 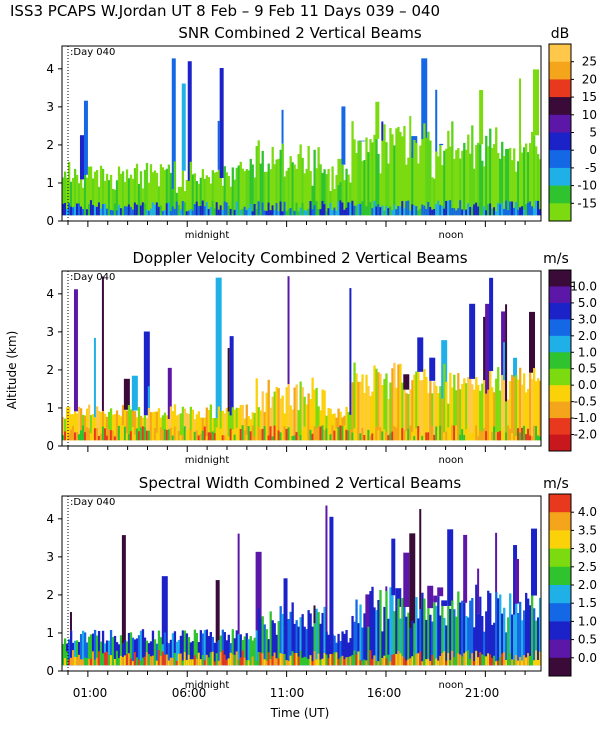 I want to click on snr-panel-title: SNR Combined 2 Vertical Beams, so click(x=299, y=33).